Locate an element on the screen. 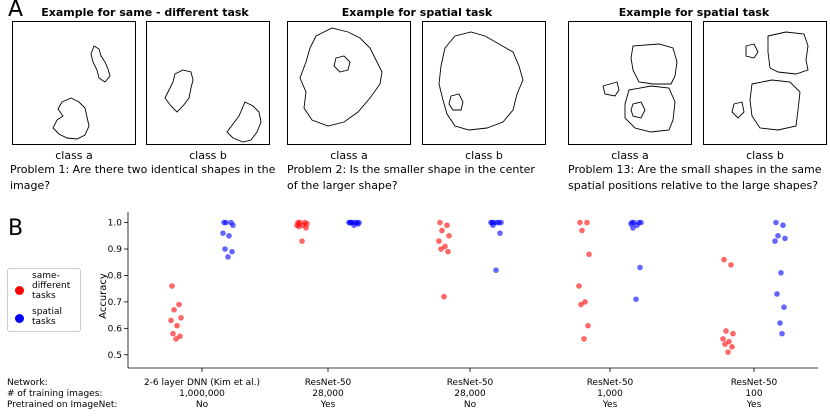 This screenshot has width=830, height=418. condition-column-4: ResNet-50 1,000 Yes is located at coordinates (610, 394).